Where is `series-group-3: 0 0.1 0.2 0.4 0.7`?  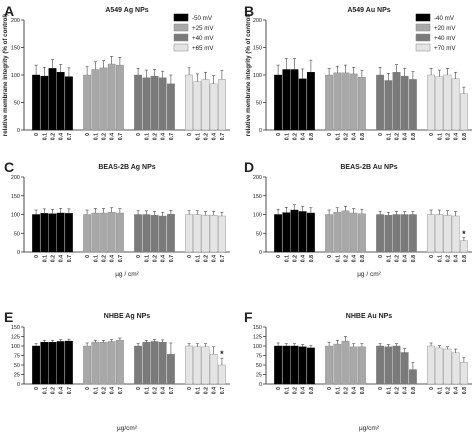 series-group-3: 0 0.1 0.2 0.4 0.7 is located at coordinates (154, 236).